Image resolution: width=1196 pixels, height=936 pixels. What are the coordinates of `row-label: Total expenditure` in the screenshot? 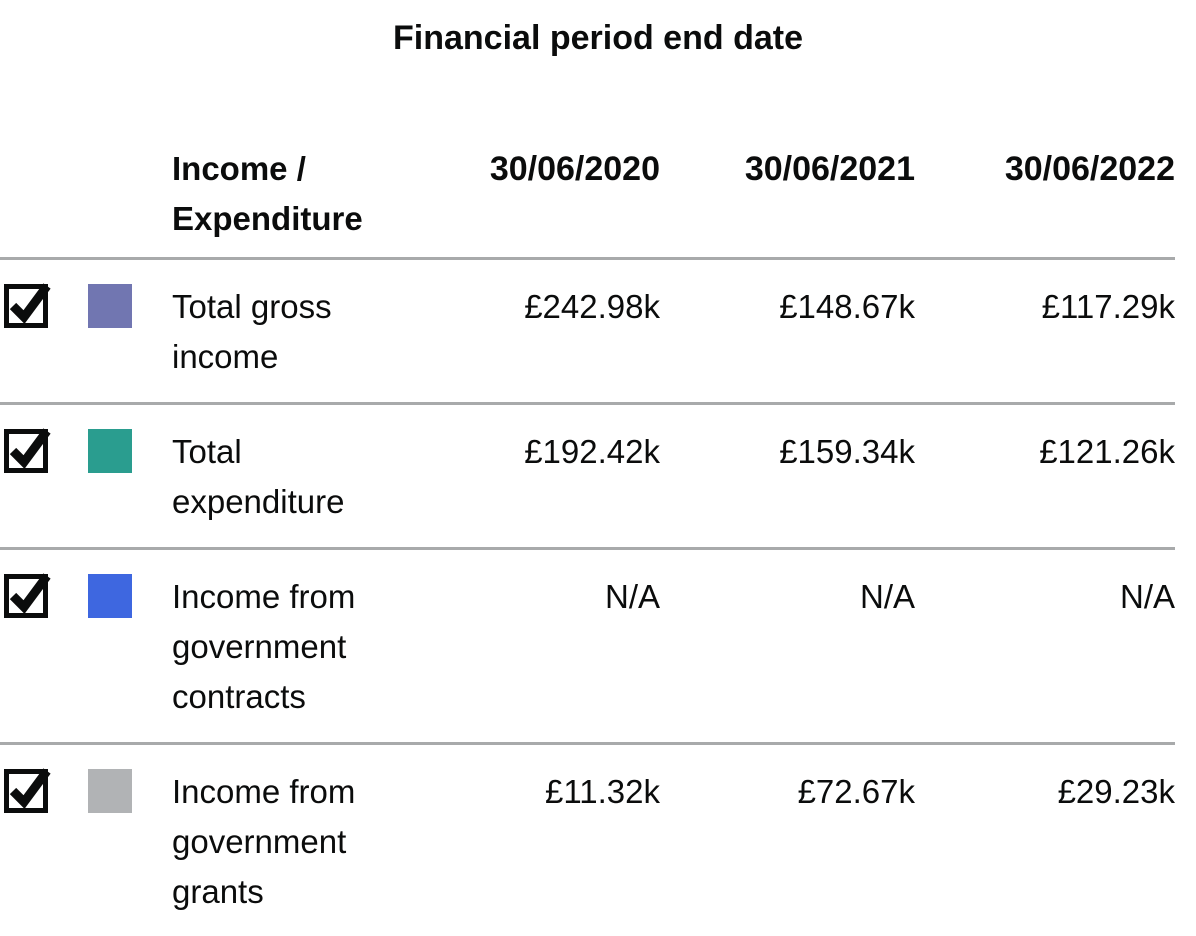 It's located at (258, 476).